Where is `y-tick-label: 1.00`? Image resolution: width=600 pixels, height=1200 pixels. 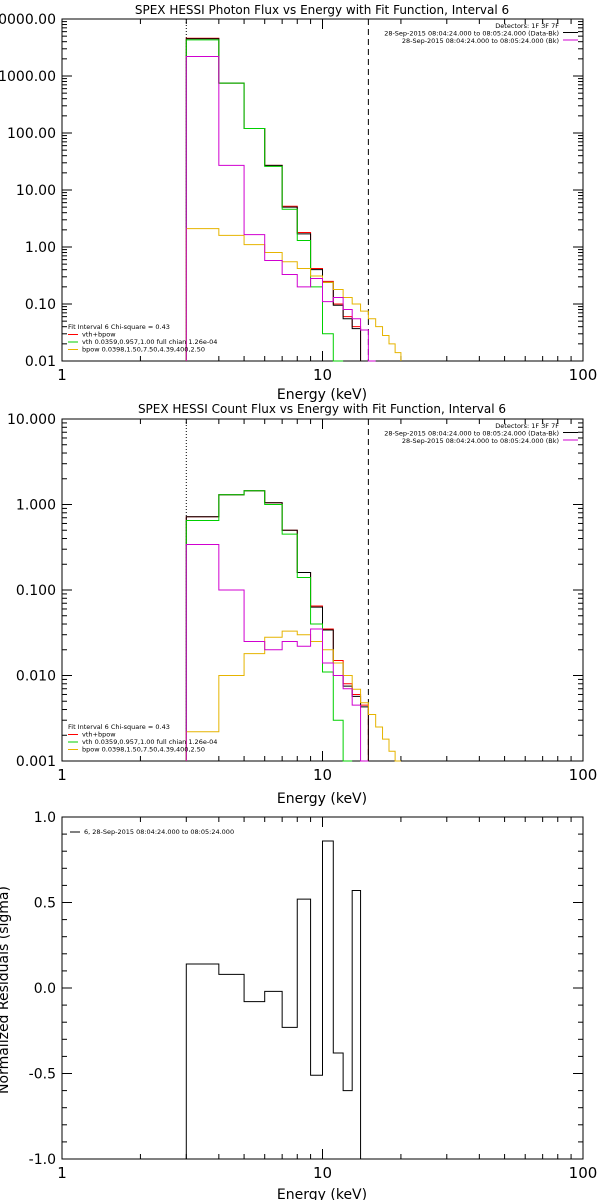
y-tick-label: 1.00 is located at coordinates (40, 248).